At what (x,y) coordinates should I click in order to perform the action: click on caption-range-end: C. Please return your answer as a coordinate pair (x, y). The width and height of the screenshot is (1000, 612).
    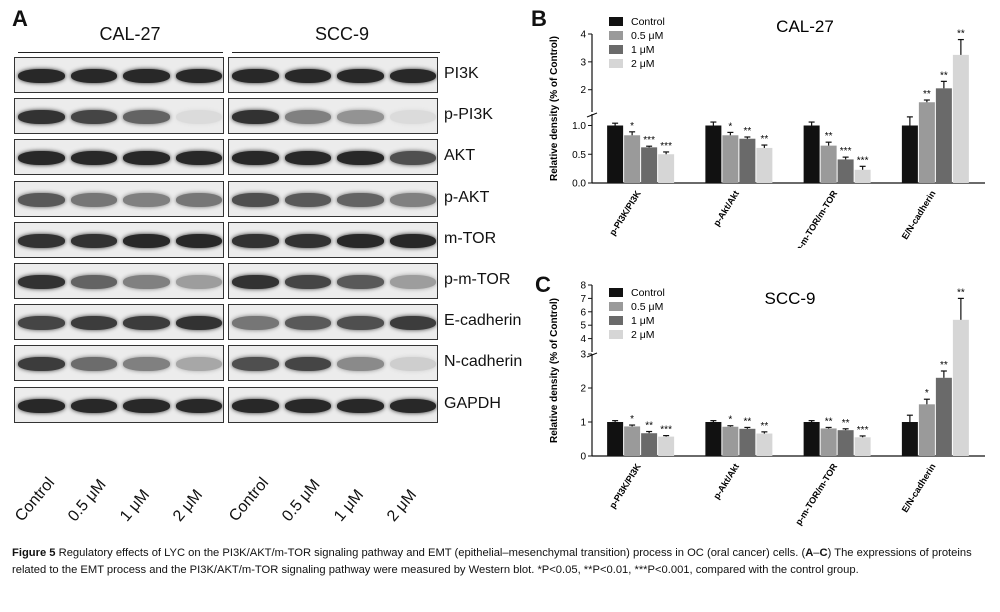
    Looking at the image, I should click on (823, 553).